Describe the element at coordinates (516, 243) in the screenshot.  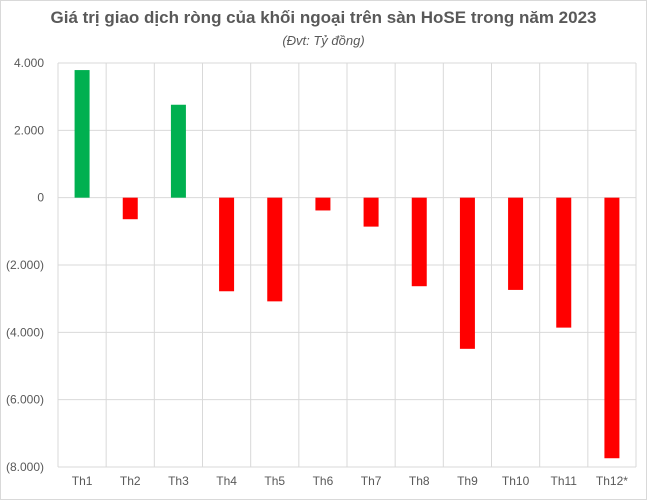
I see `bar-th10` at that location.